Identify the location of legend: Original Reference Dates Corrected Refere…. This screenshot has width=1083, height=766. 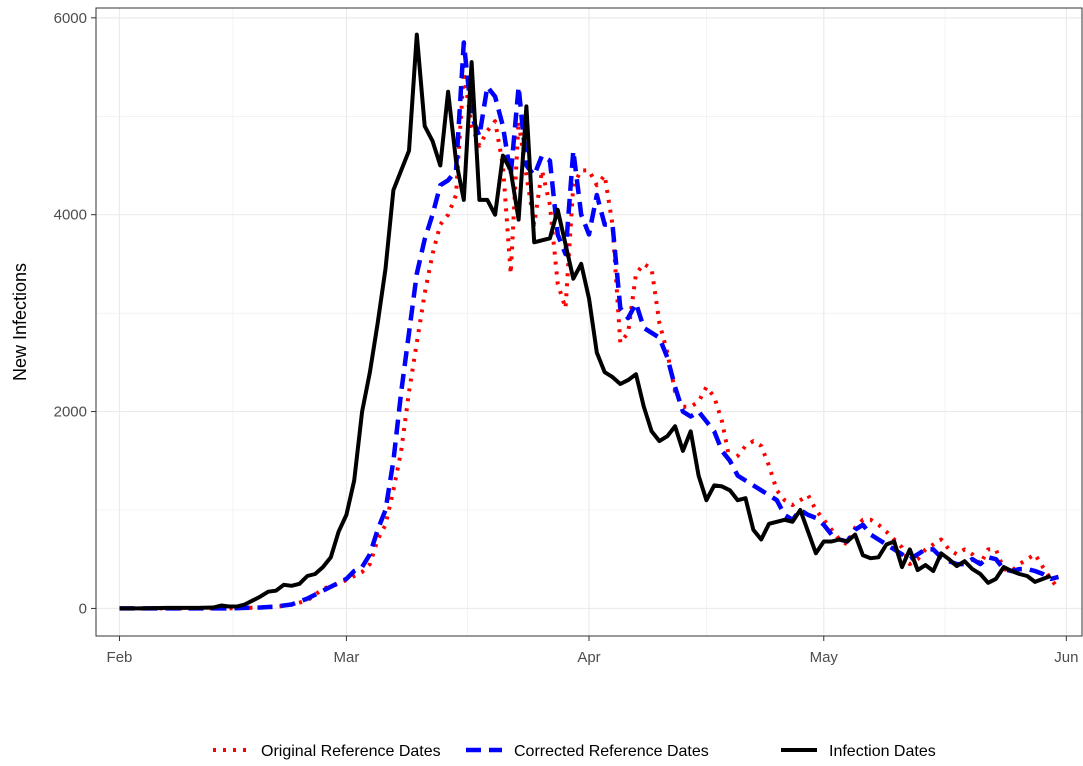
(574, 751).